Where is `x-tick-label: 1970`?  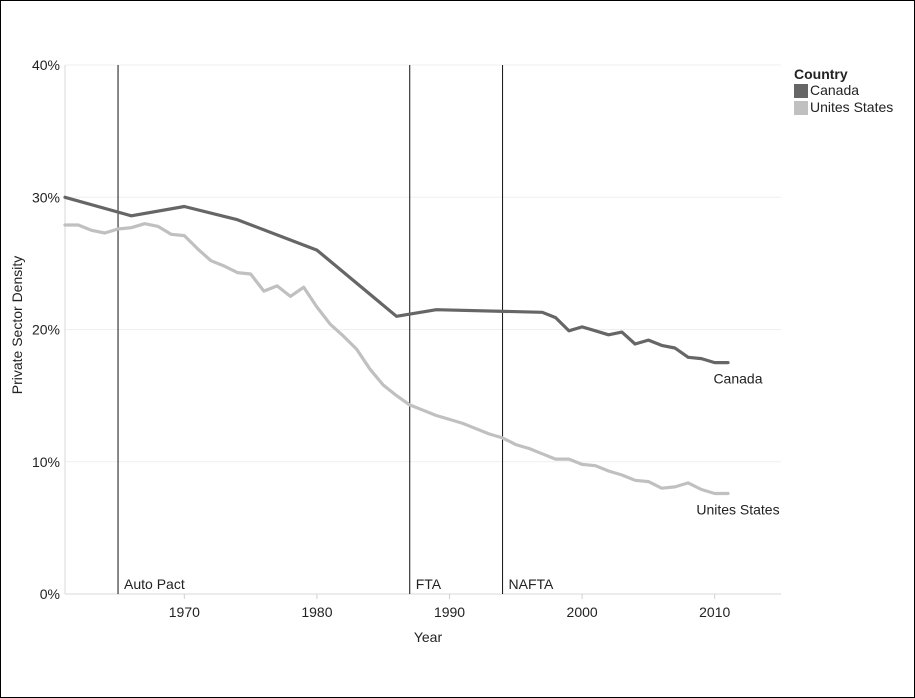 x-tick-label: 1970 is located at coordinates (184, 612).